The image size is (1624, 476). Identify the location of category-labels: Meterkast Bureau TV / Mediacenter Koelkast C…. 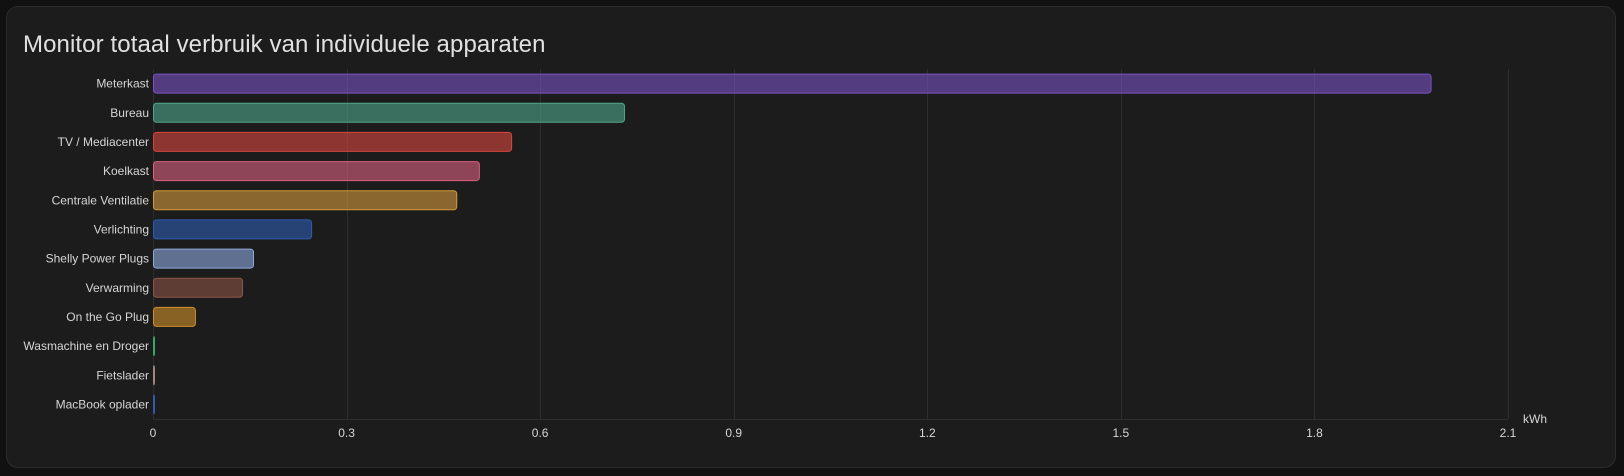
(86, 244).